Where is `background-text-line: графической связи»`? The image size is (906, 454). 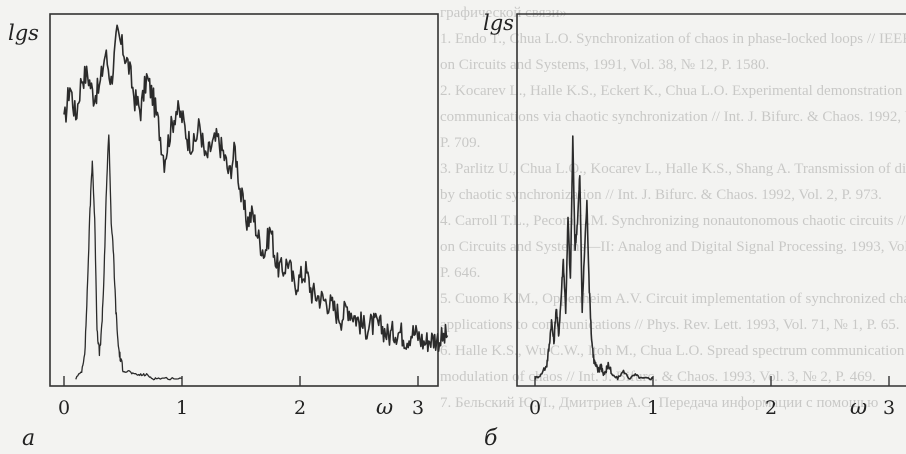
background-text-line: графической связи» is located at coordinates (503, 13).